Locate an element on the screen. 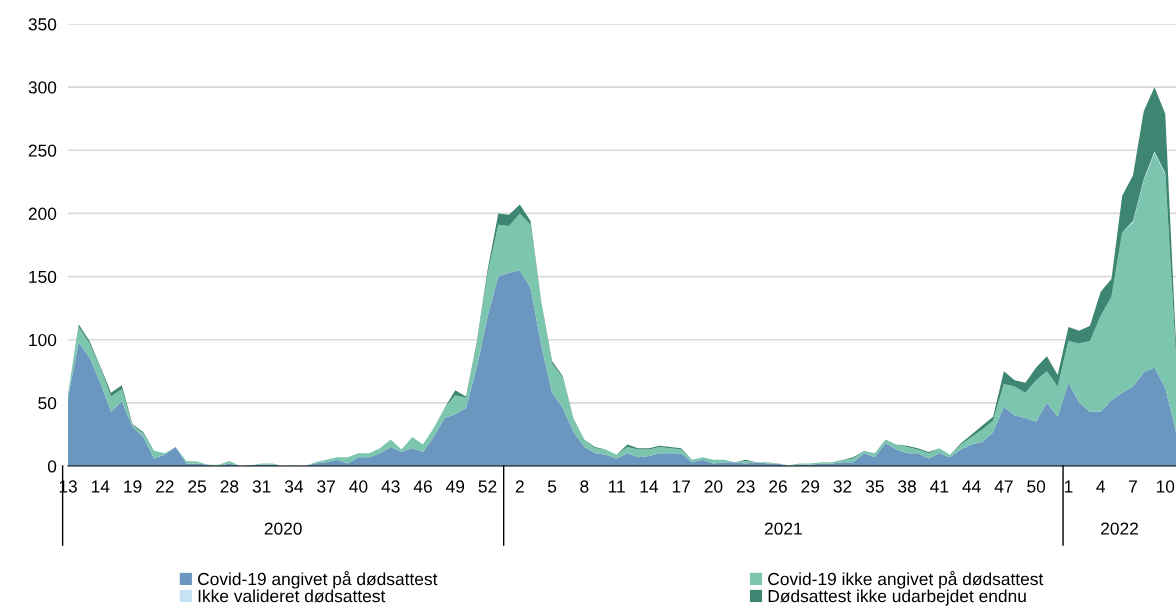 Image resolution: width=1176 pixels, height=613 pixels. x-tick-label: 22 is located at coordinates (165, 486).